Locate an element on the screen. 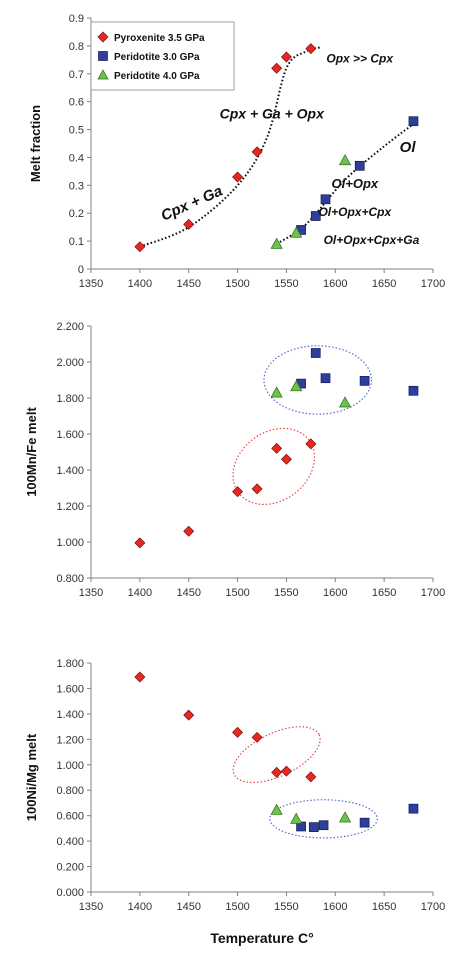 This screenshot has height=961, width=460. y-axis-label: 100Ni/Mg melt is located at coordinates (31, 777).